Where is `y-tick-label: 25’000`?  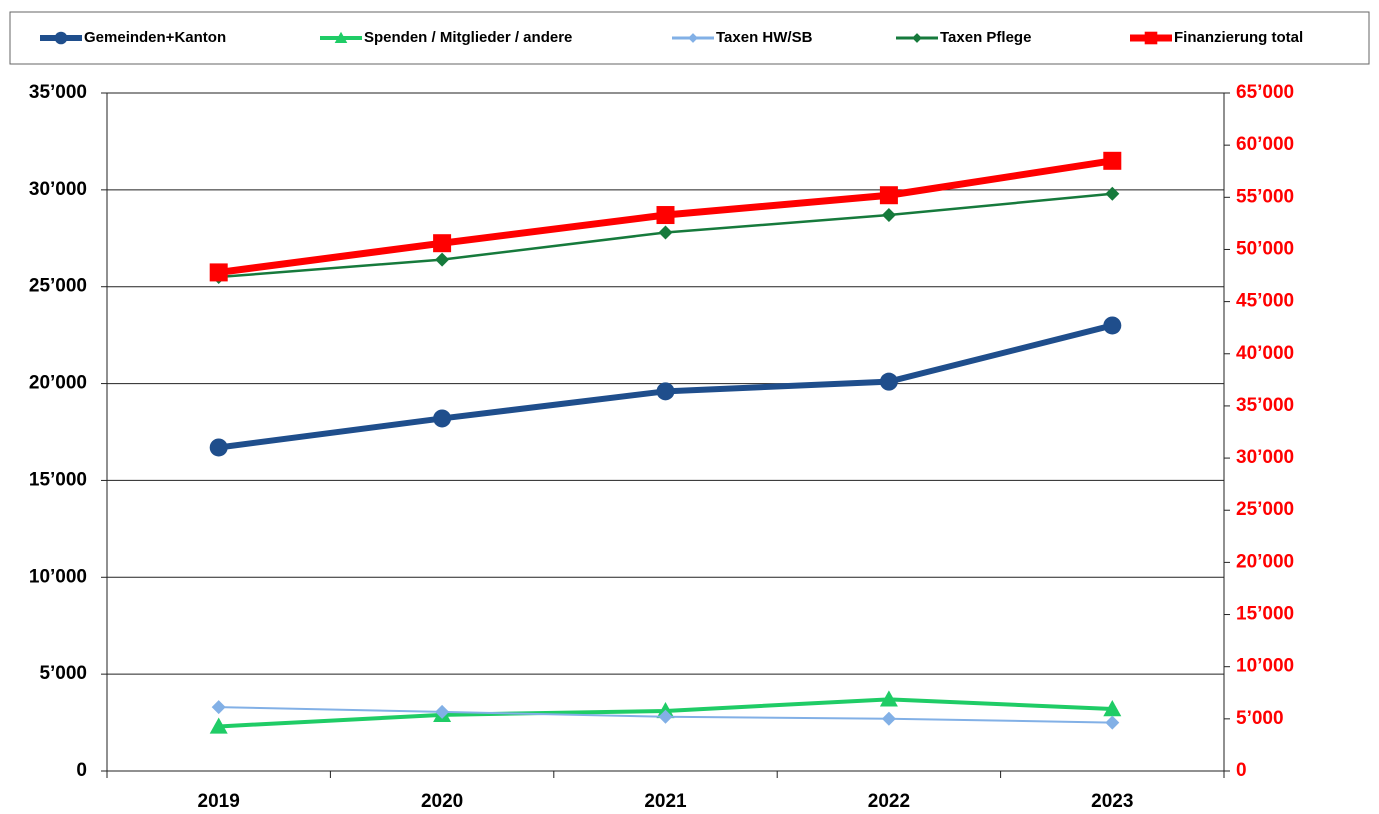
y-tick-label: 25’000 is located at coordinates (58, 286).